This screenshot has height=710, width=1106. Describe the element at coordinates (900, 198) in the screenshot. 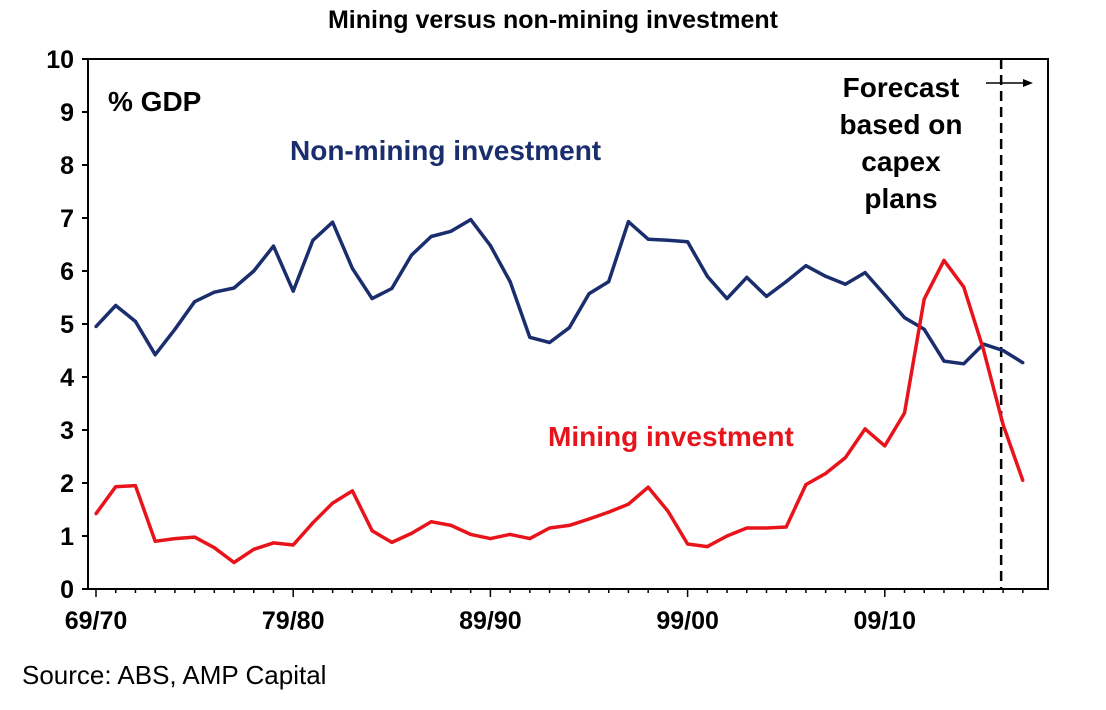

I see `forecast-note-line-4: plans` at that location.